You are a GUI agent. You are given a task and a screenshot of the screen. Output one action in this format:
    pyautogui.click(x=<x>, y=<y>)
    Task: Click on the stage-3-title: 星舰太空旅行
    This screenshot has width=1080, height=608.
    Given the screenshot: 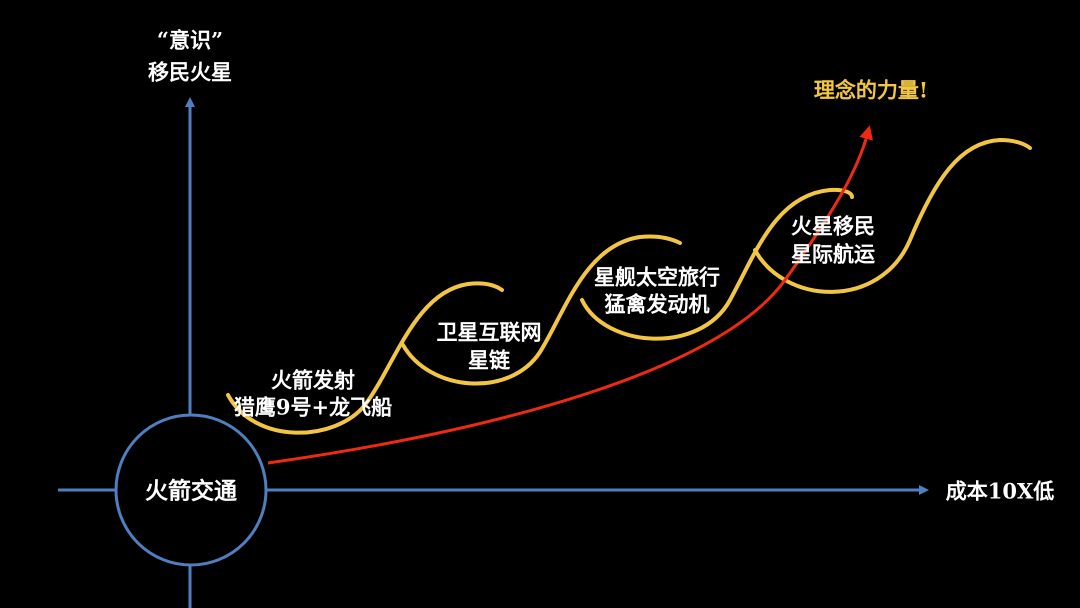 What is the action you would take?
    pyautogui.click(x=657, y=277)
    